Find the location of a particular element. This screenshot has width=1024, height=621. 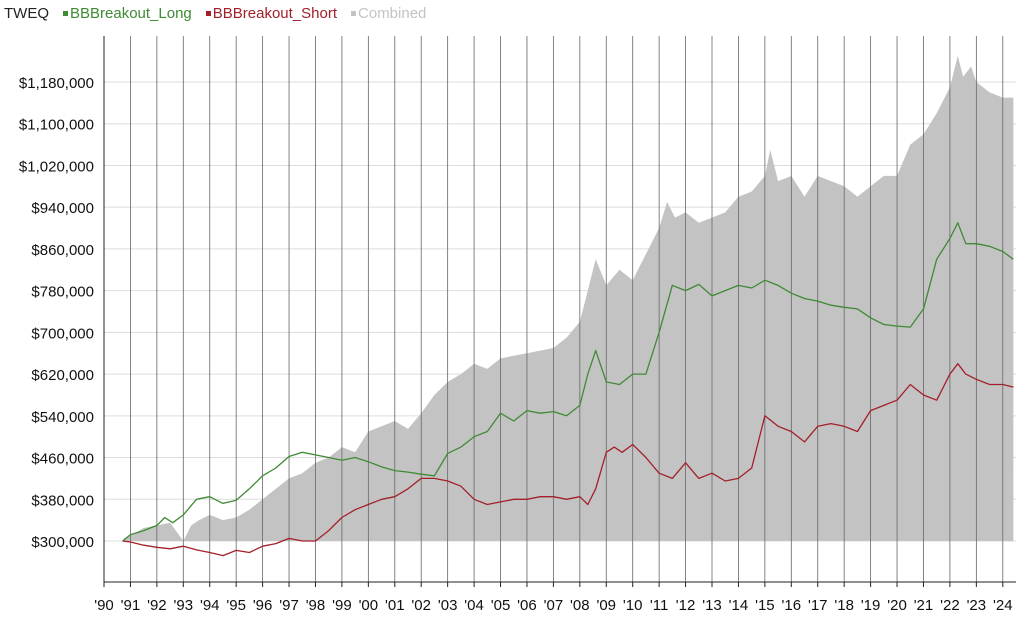

x-tick-label: '90 is located at coordinates (104, 605).